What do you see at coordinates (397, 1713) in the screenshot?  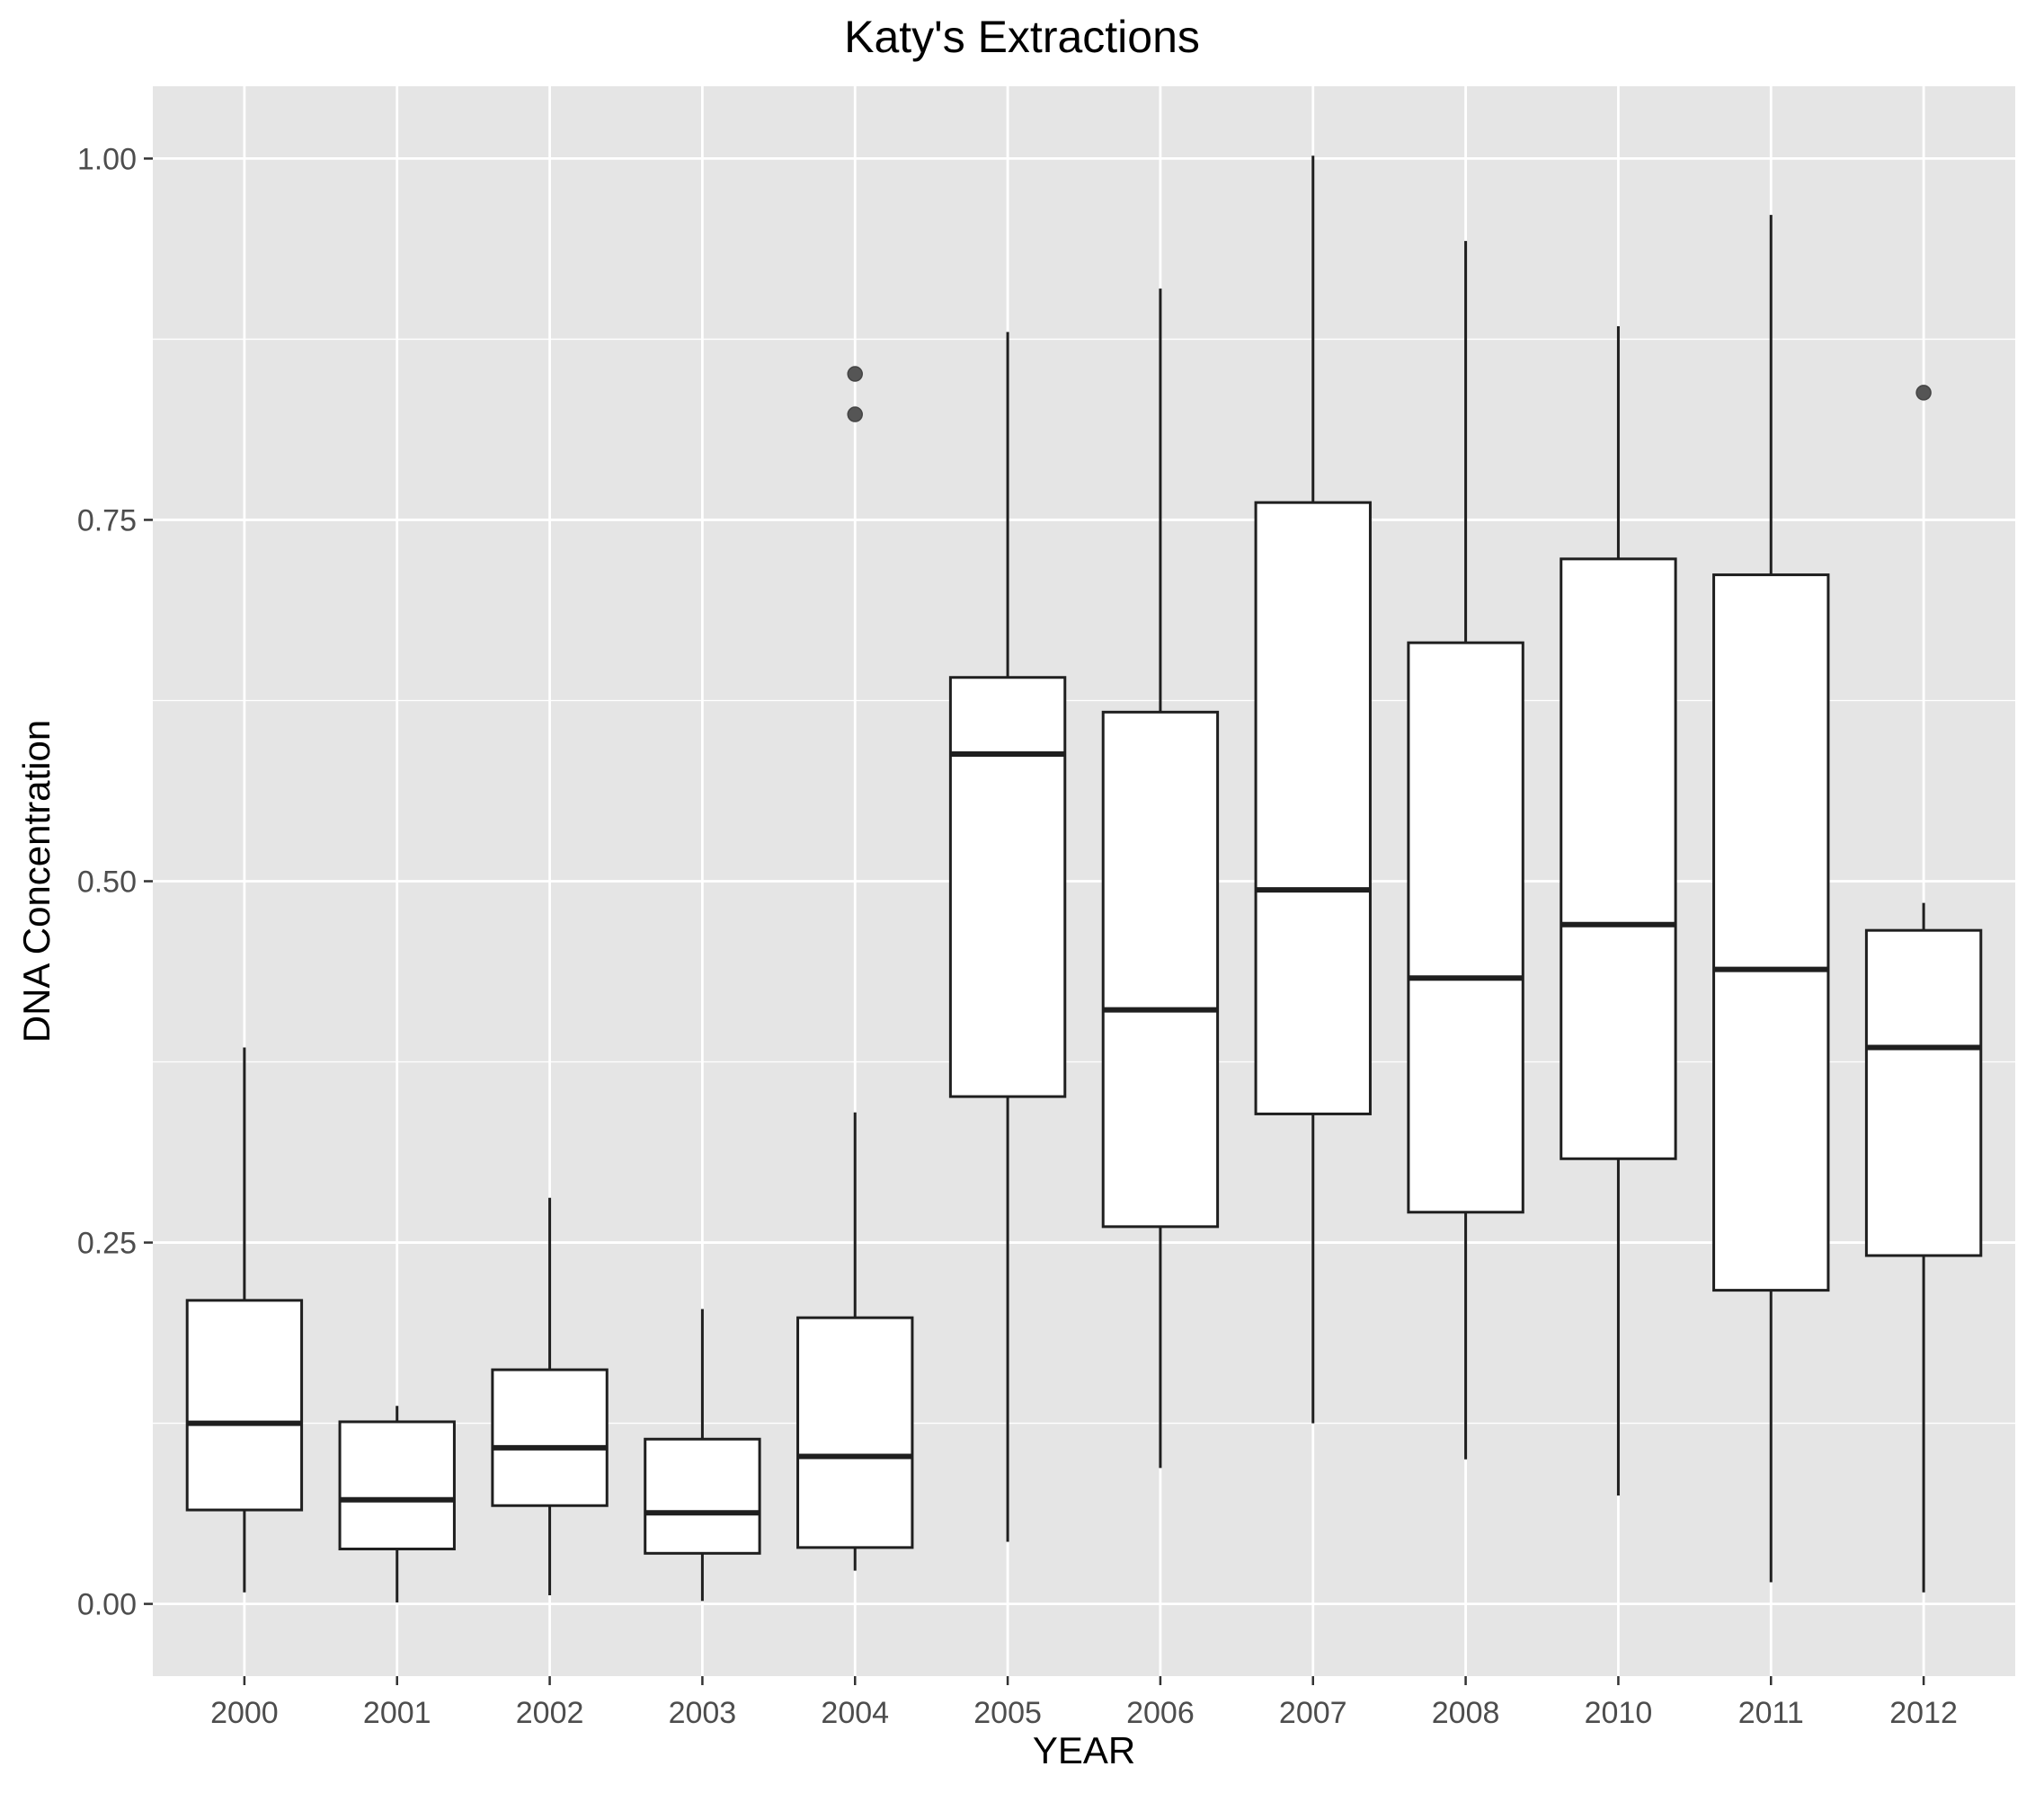 I see `x-tick-label: 2001` at bounding box center [397, 1713].